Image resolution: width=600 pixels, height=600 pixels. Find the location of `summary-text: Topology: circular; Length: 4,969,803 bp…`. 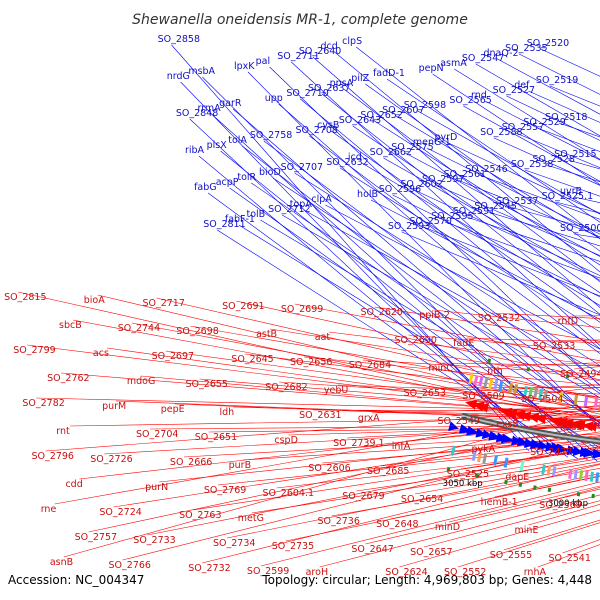

summary-text: Topology: circular; Length: 4,969,803 bp… is located at coordinates (426, 580).